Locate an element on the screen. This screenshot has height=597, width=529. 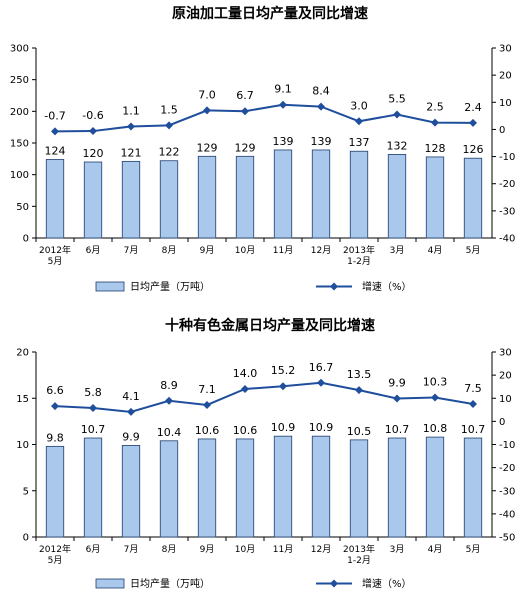
y-tick-right-label: 10 is located at coordinates (505, 103).